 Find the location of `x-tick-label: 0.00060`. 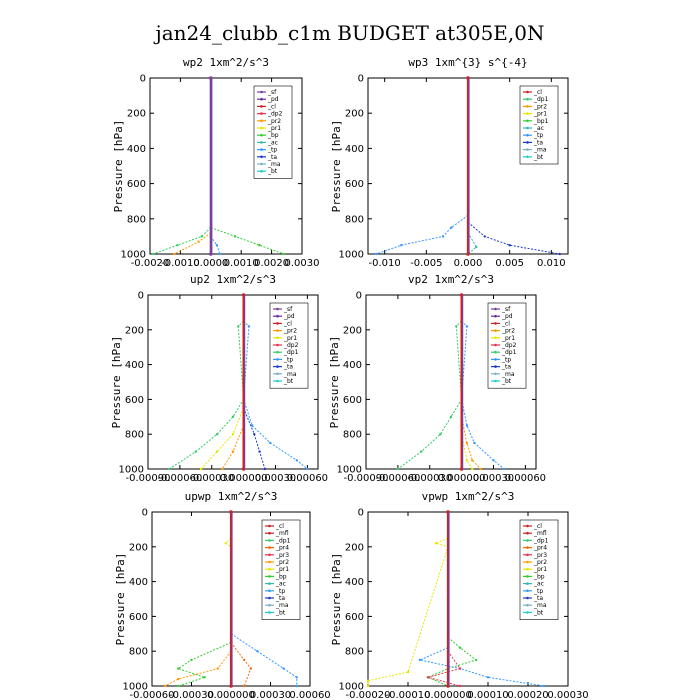

x-tick-label: 0.00060 is located at coordinates (309, 695).